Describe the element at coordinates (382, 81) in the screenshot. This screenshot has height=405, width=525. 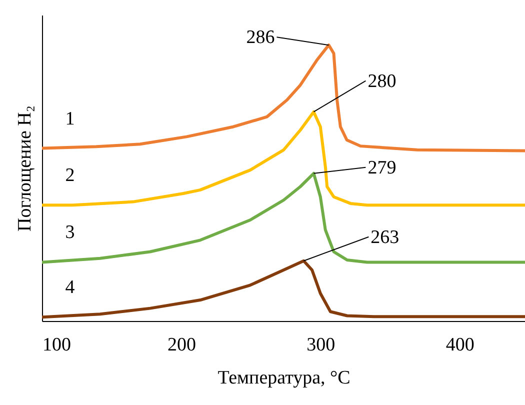
I see `annotation: 280` at that location.